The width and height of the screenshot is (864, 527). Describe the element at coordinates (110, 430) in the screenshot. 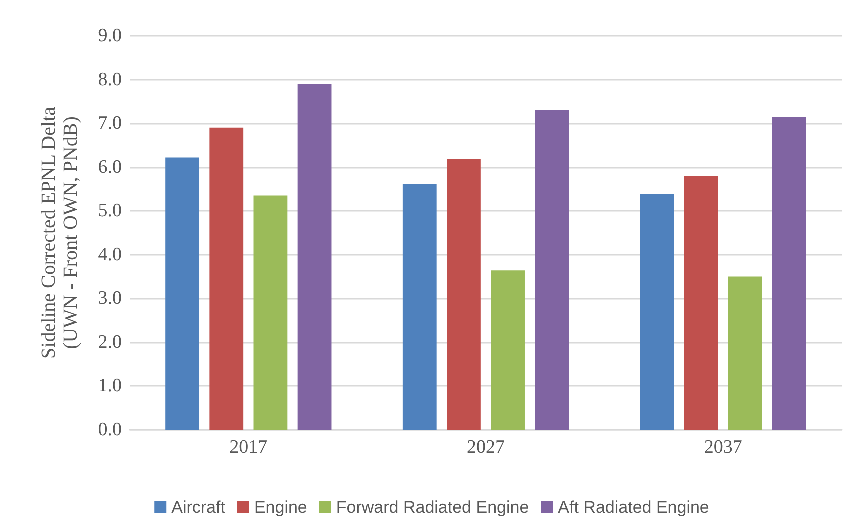

I see `y-tick-label: 0.0` at that location.